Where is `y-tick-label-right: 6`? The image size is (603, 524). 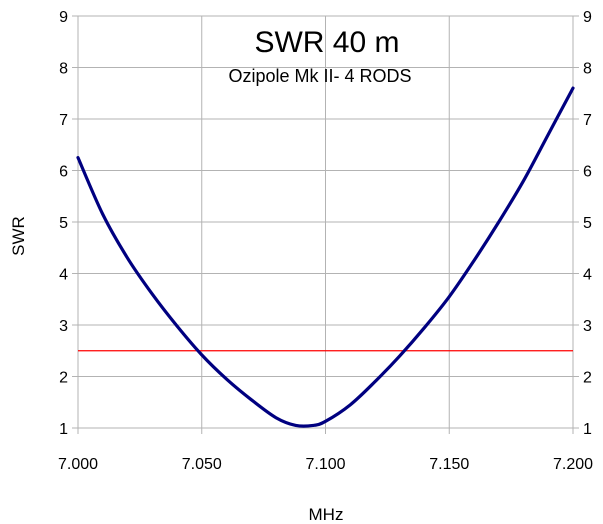 y-tick-label-right: 6 is located at coordinates (587, 172).